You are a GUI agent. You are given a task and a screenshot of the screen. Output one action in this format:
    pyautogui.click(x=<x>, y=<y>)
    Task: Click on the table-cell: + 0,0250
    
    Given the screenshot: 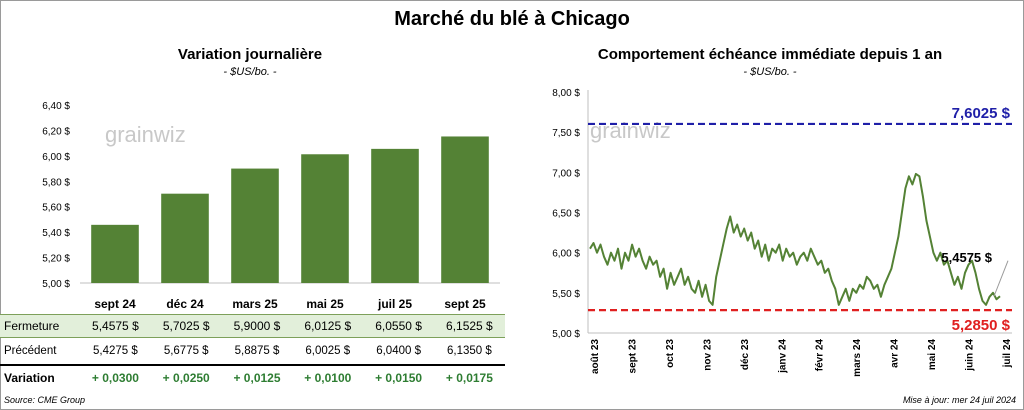 What is the action you would take?
    pyautogui.click(x=186, y=378)
    